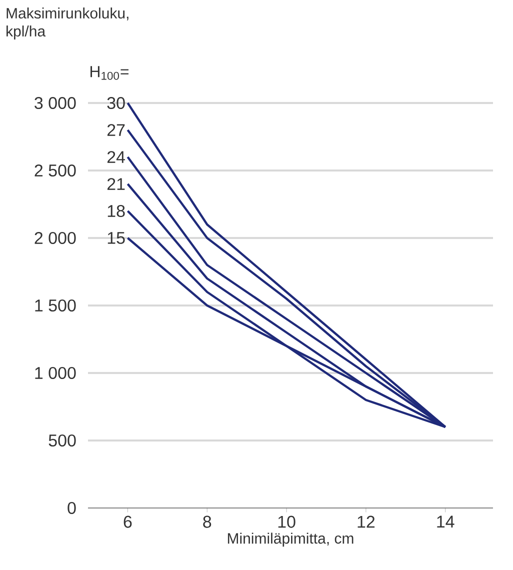 This screenshot has height=570, width=513. What do you see at coordinates (116, 130) in the screenshot?
I see `series-label: 27` at bounding box center [116, 130].